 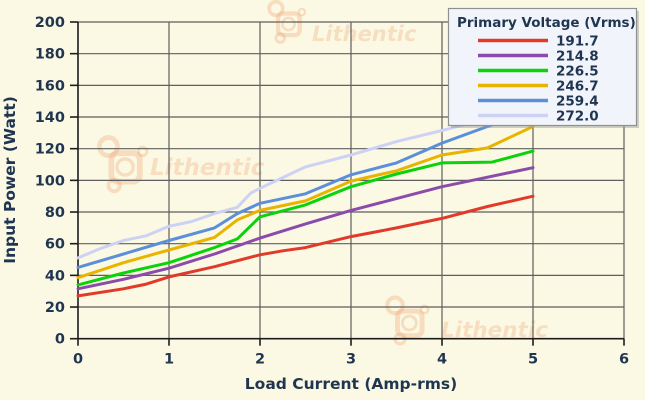 What do you see at coordinates (50, 23) in the screenshot?
I see `y-tick-label: 200` at bounding box center [50, 23].